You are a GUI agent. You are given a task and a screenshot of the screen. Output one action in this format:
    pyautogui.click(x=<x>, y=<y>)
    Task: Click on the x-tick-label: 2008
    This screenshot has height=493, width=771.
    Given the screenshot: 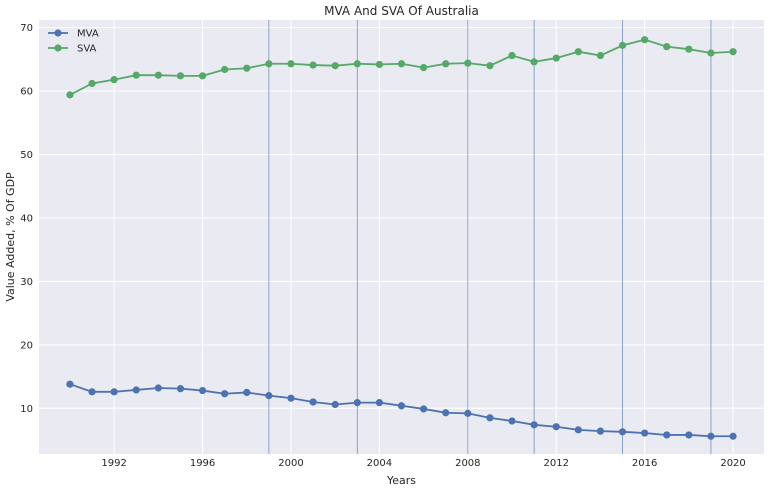 What is the action you would take?
    pyautogui.click(x=467, y=463)
    